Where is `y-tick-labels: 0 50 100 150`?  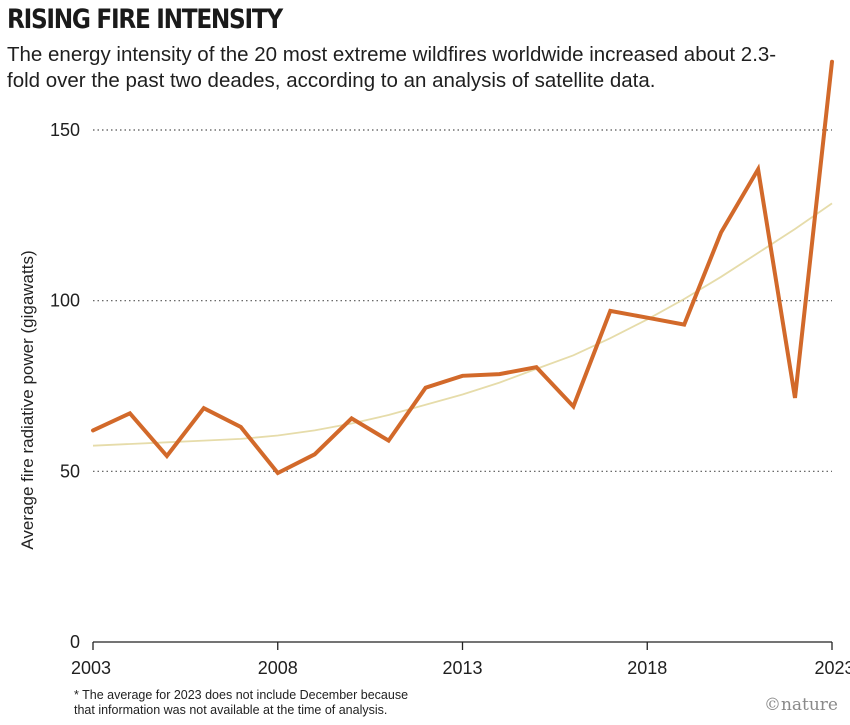 y-tick-labels: 0 50 100 150 is located at coordinates (65, 386).